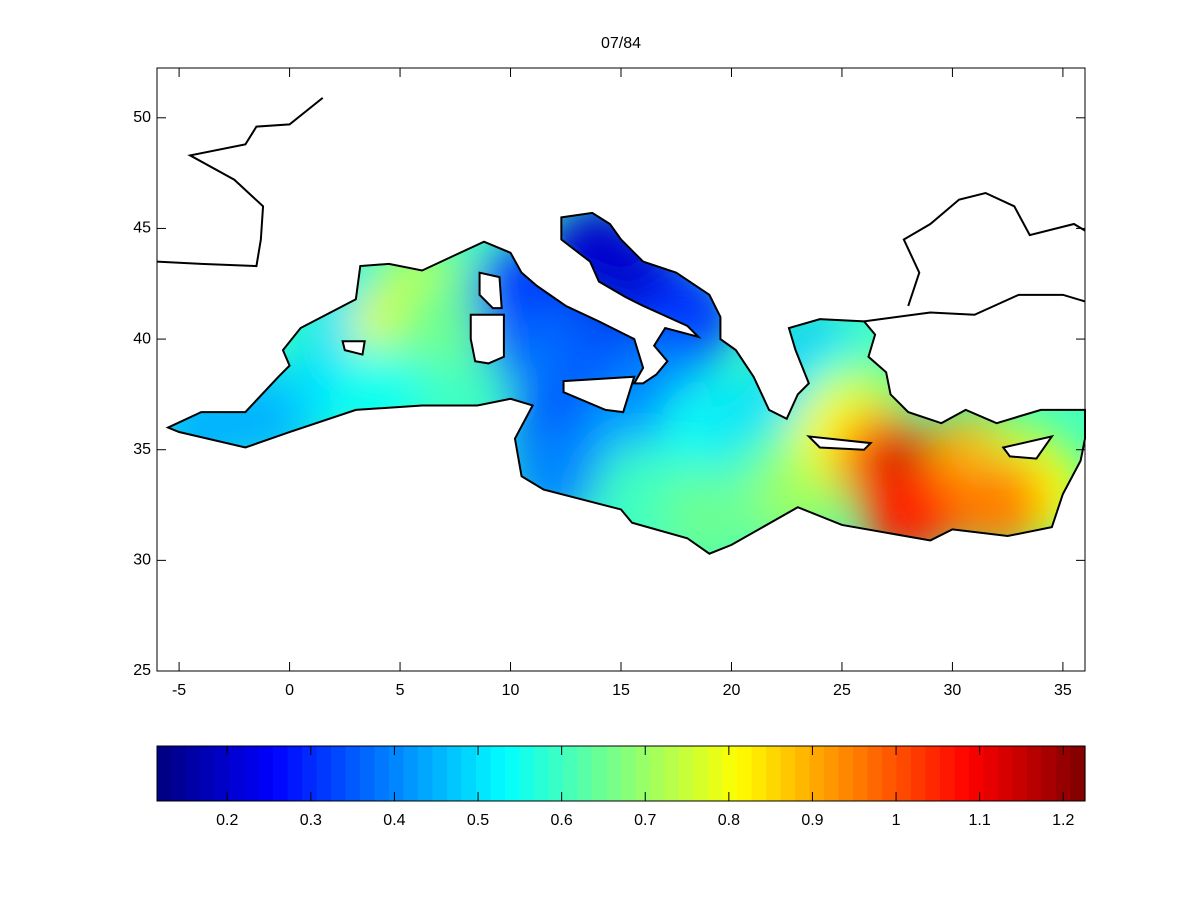  What do you see at coordinates (1063, 820) in the screenshot?
I see `colorbar-tick-label: 1.2` at bounding box center [1063, 820].